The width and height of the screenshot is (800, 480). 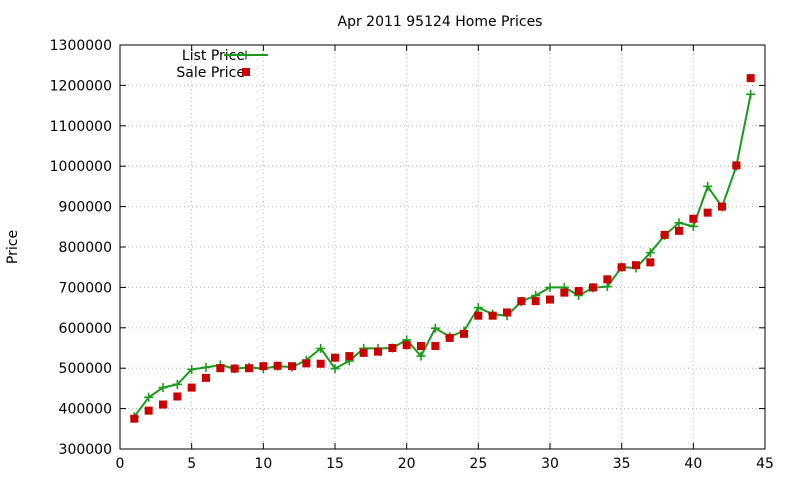 I want to click on legend-item-sale-price: Sale Price, so click(x=213, y=73).